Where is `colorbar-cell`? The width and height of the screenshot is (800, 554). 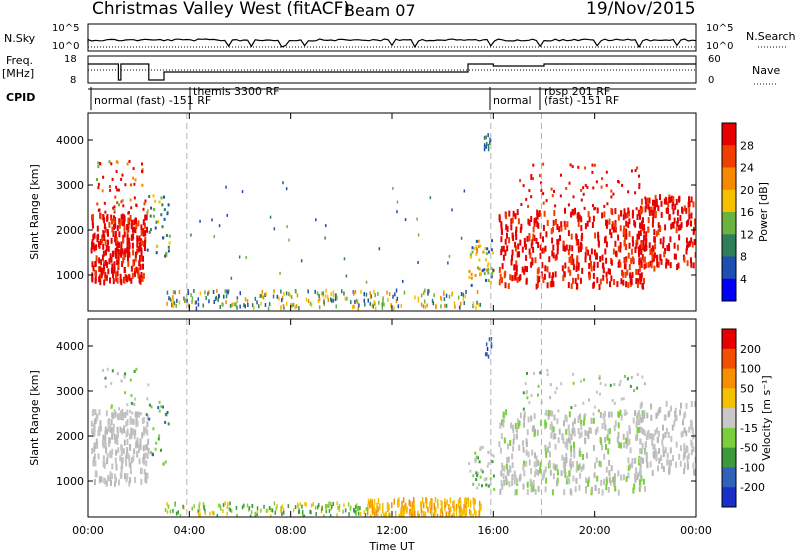
colorbar-cell is located at coordinates (729, 438).